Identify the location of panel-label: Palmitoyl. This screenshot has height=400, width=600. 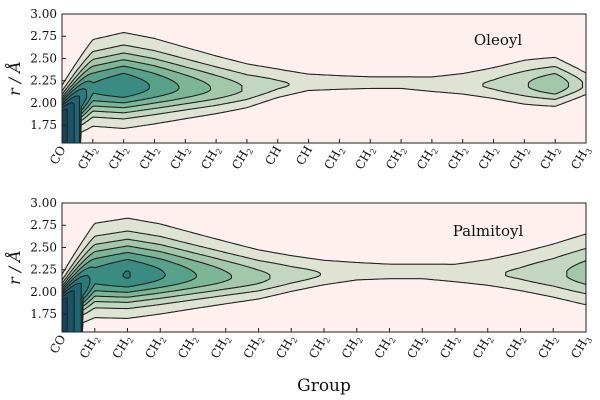
(488, 231).